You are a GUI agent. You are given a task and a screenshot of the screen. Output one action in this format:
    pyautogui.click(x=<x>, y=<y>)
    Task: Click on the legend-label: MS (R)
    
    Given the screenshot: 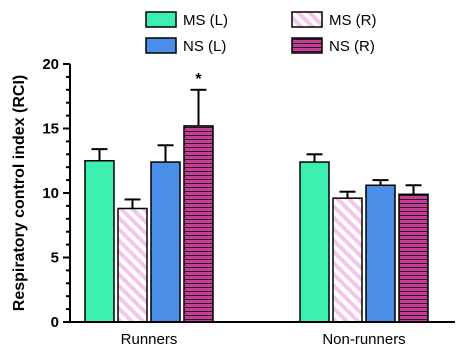 What is the action you would take?
    pyautogui.click(x=353, y=20)
    